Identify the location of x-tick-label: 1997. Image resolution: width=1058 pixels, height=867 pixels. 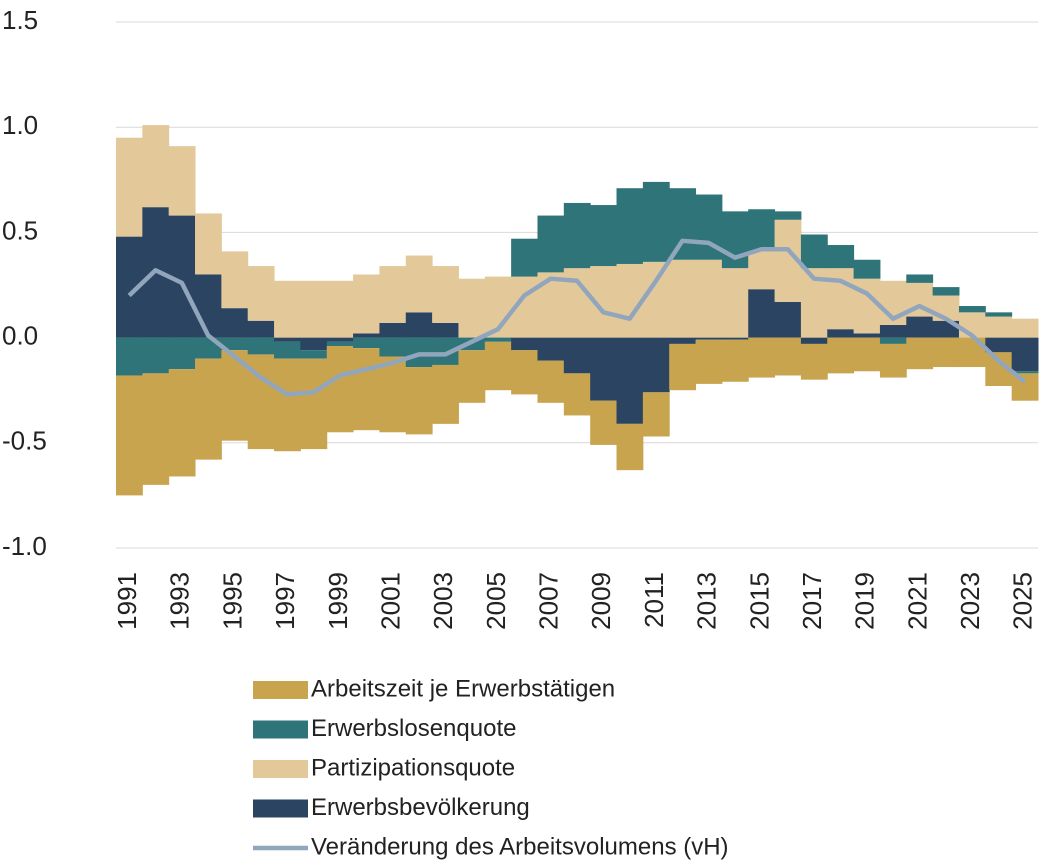
(285, 601).